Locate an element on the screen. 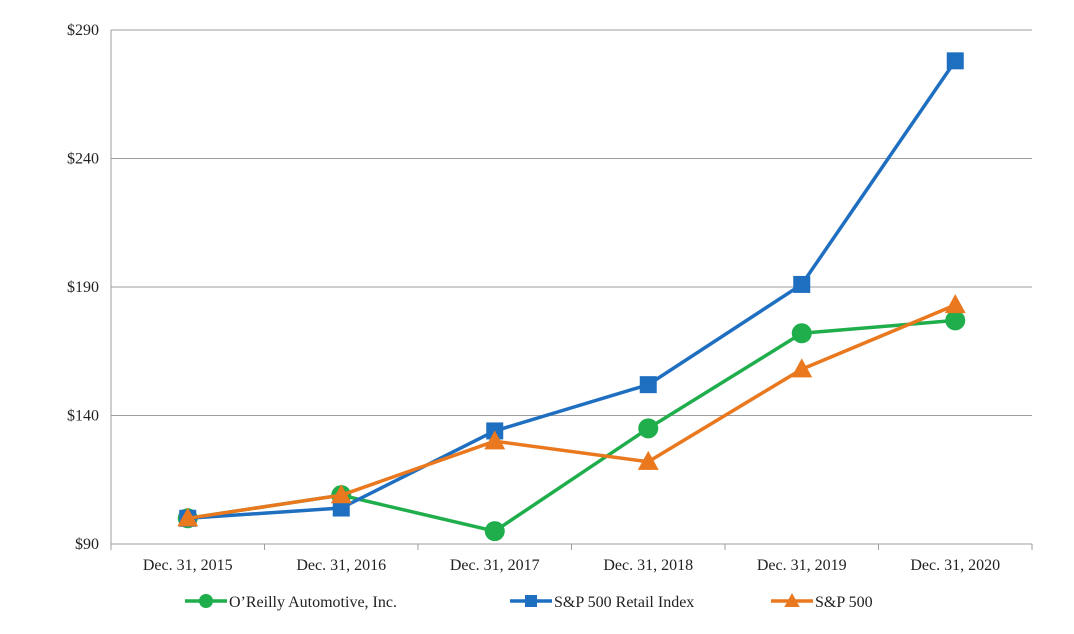 This screenshot has height=634, width=1074. x-tick-label: Dec. 31, 2020 is located at coordinates (955, 565).